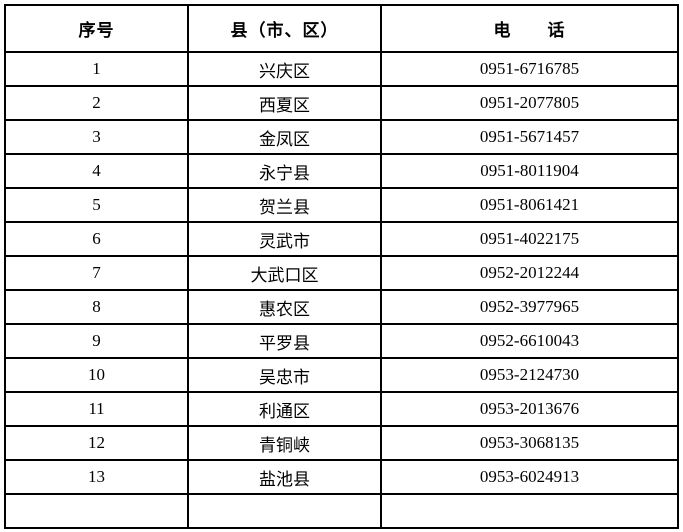 The image size is (683, 532). I want to click on table-row: 5 贺兰县 0951-8061421, so click(341, 205).